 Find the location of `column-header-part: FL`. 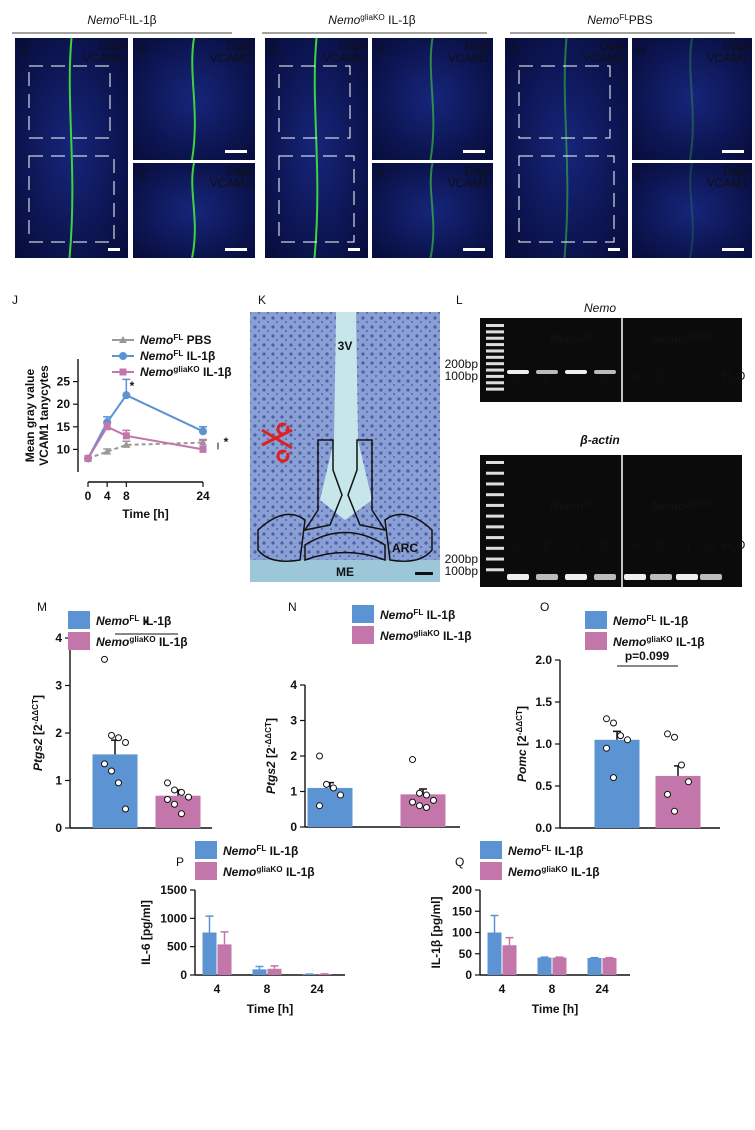

column-header-part: FL is located at coordinates (624, 17).